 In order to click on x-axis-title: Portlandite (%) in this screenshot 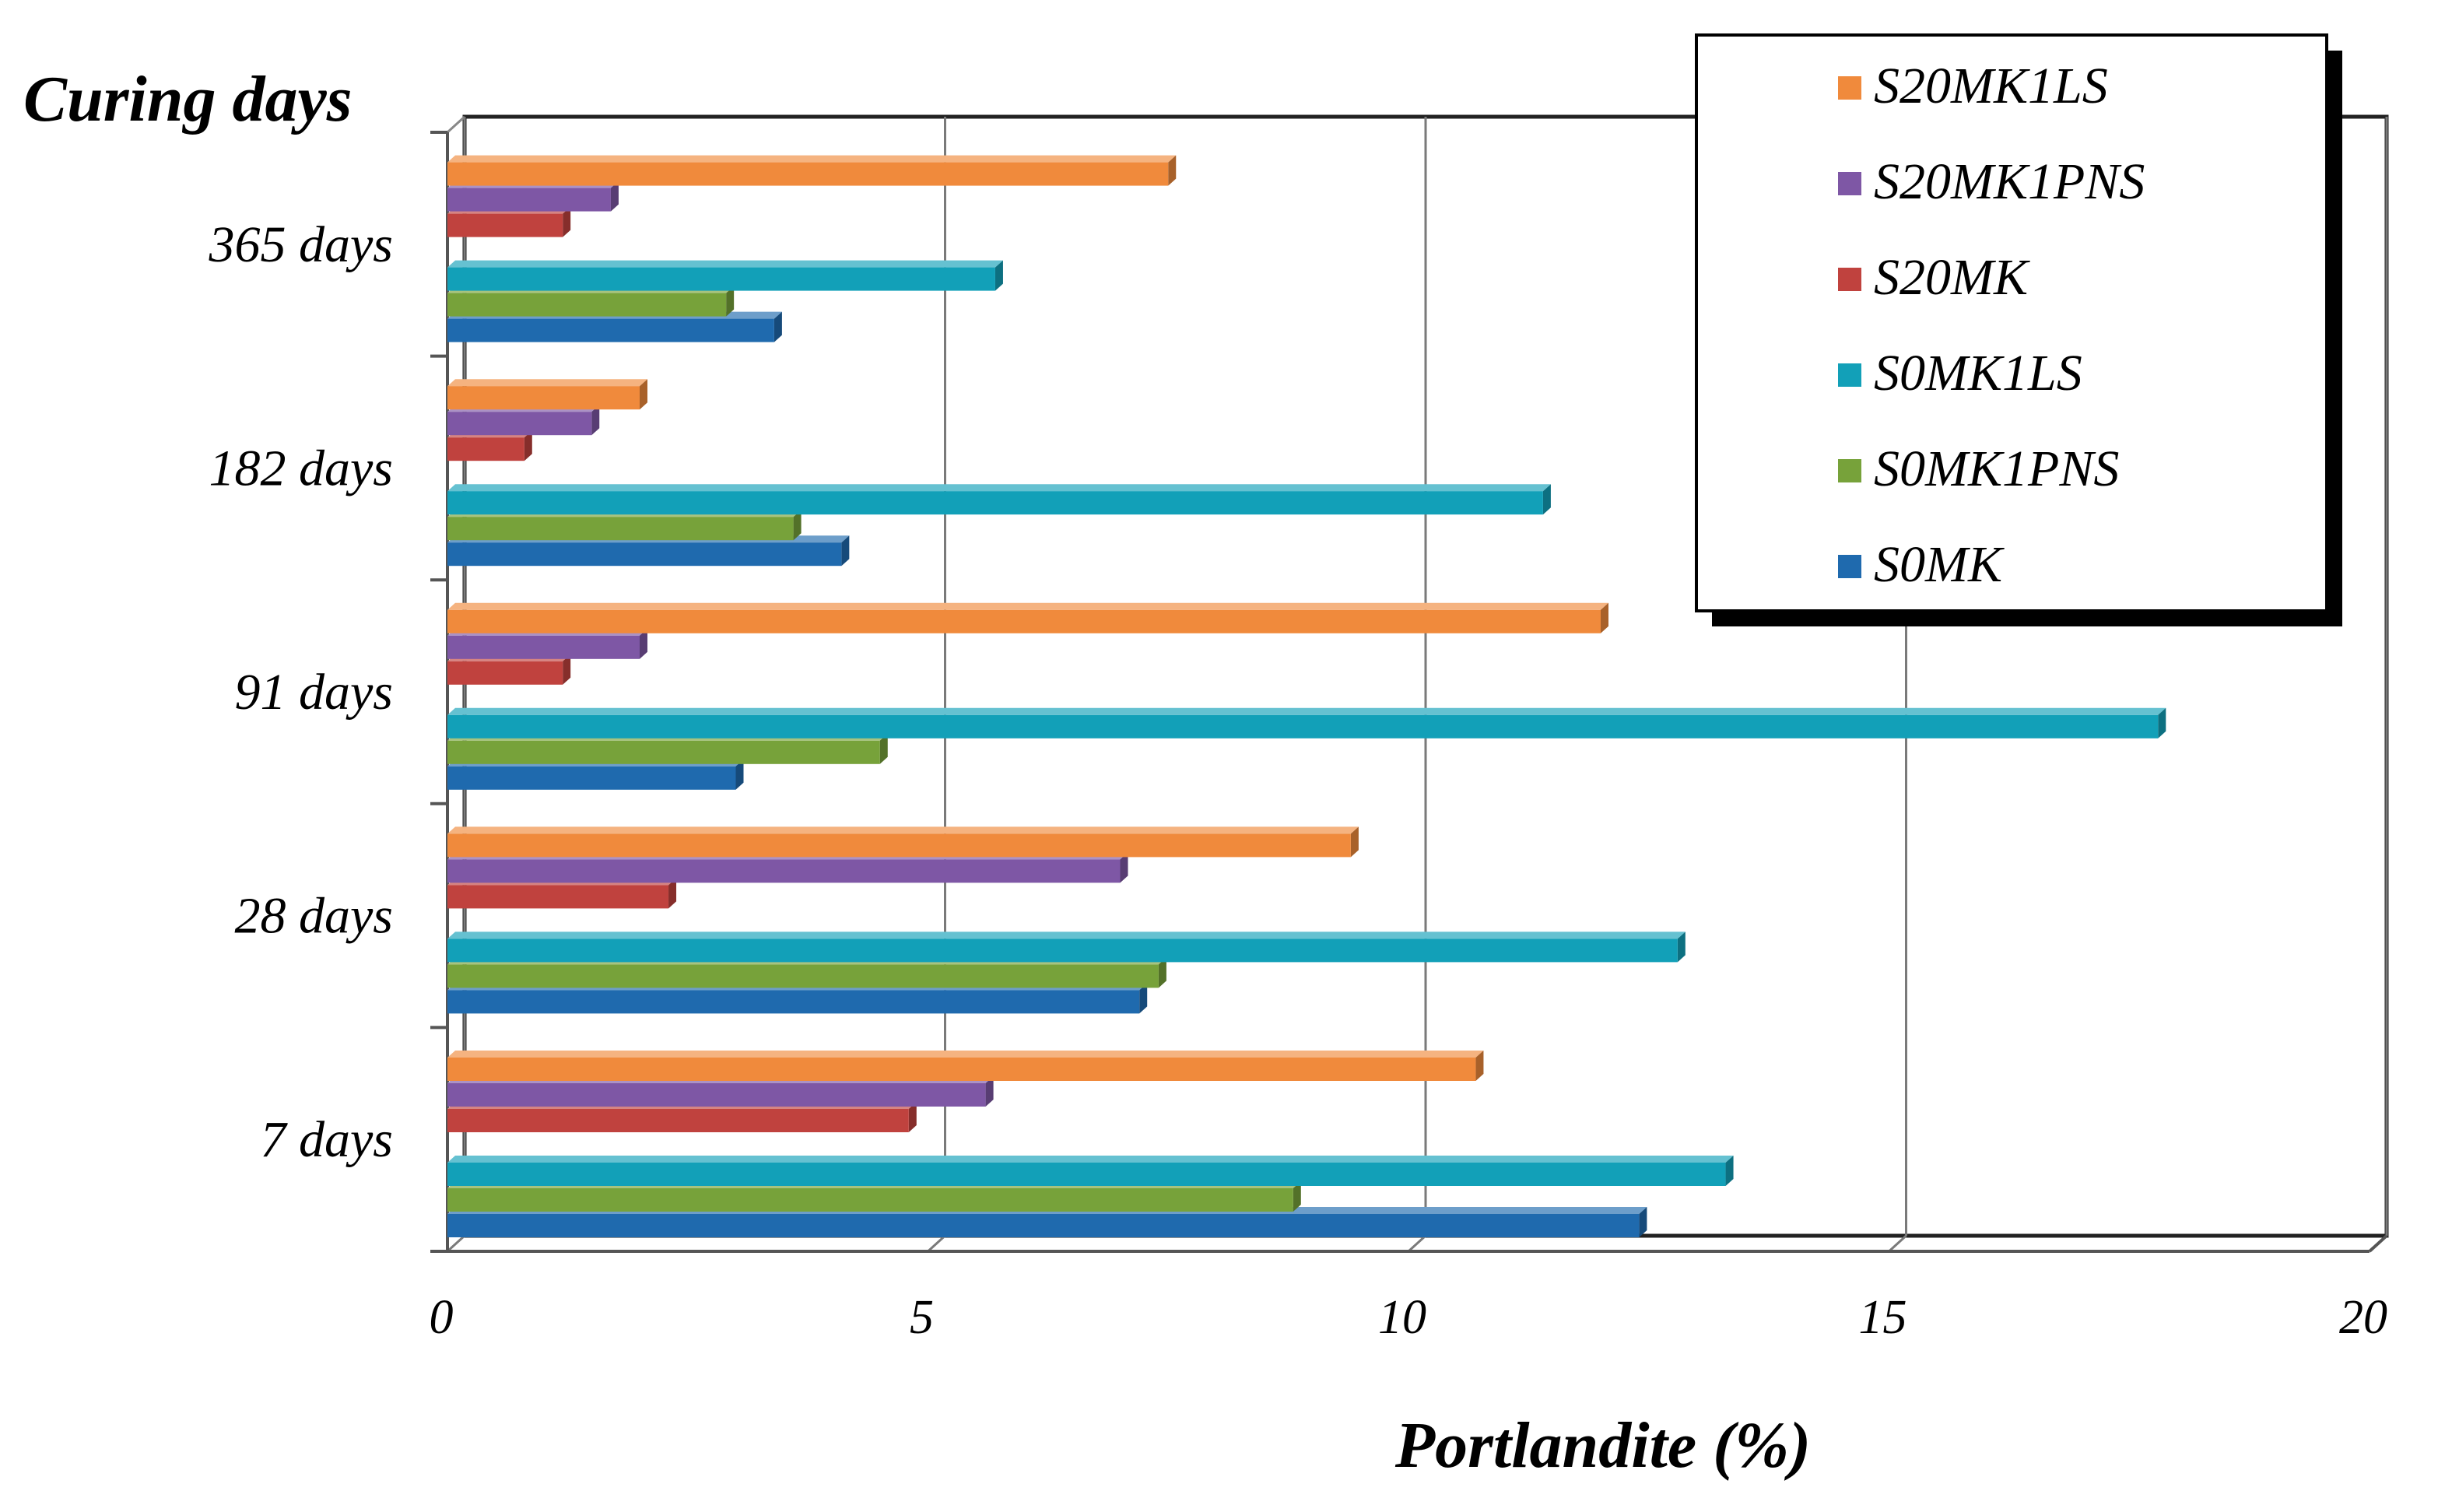, I will do `click(1603, 1445)`.